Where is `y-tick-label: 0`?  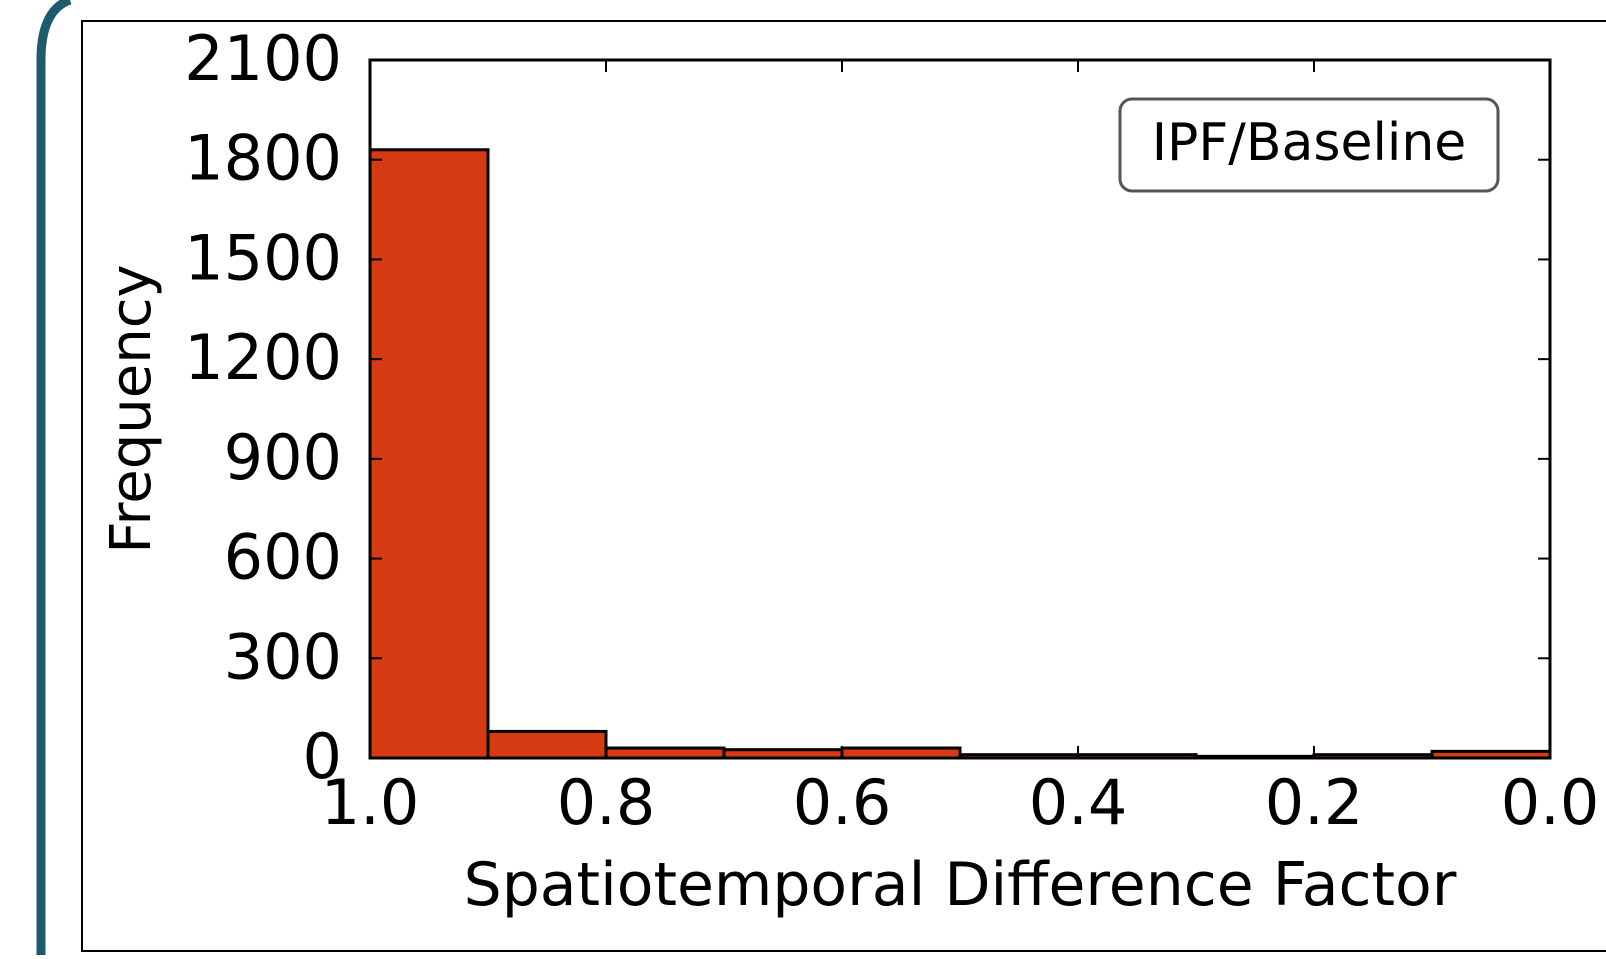 y-tick-label: 0 is located at coordinates (322, 756).